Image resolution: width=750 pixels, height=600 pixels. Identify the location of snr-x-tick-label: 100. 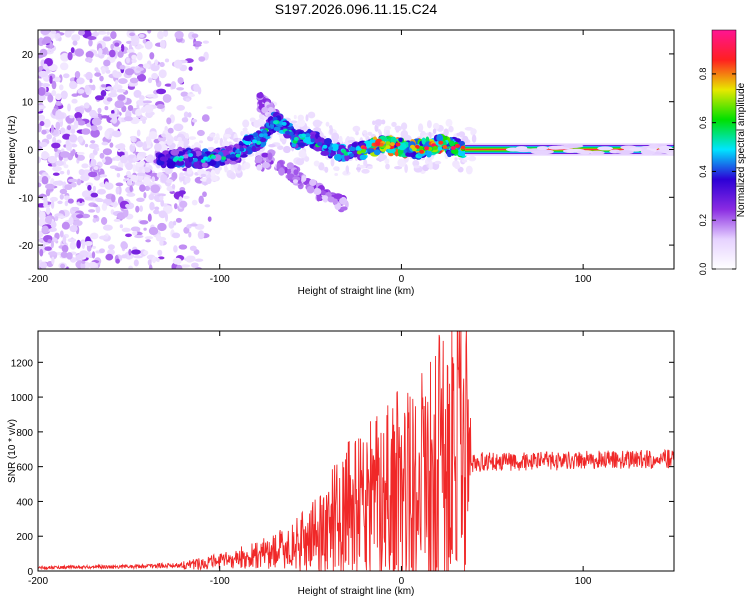
(583, 581).